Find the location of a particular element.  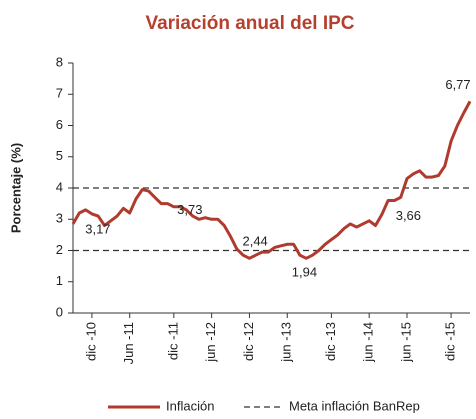

y-tick-label: 2 is located at coordinates (59, 249).